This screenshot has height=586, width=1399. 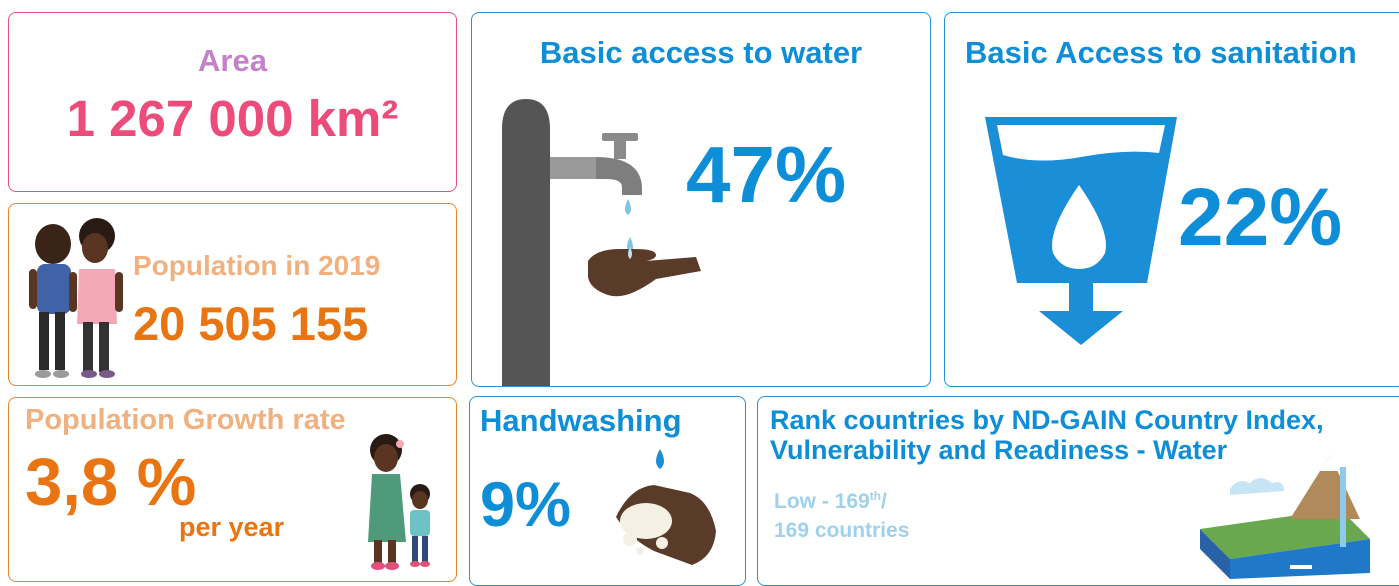 I want to click on sanitation-value: 22%, so click(x=1260, y=217).